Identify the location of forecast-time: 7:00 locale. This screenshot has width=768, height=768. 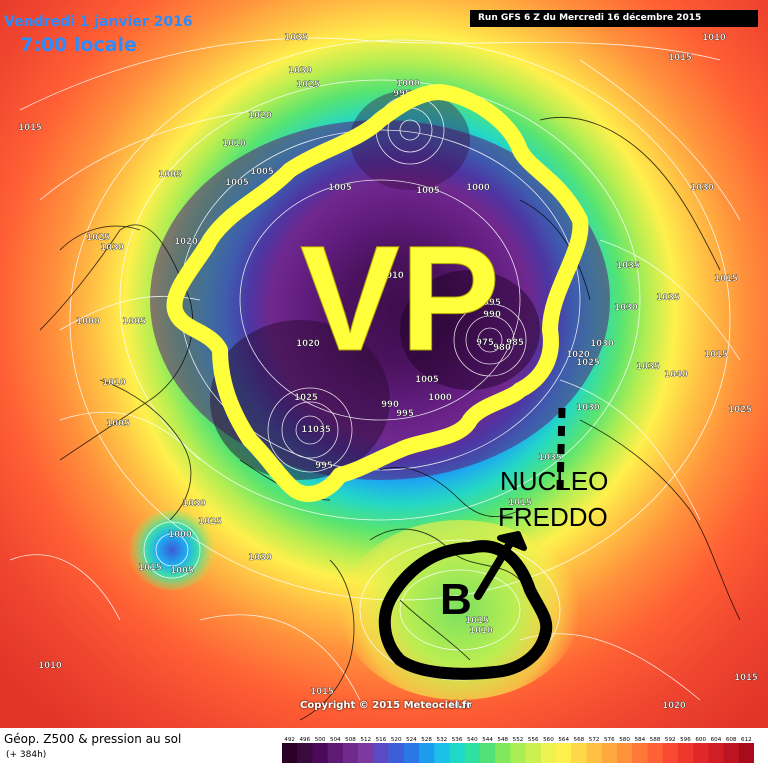
(78, 45).